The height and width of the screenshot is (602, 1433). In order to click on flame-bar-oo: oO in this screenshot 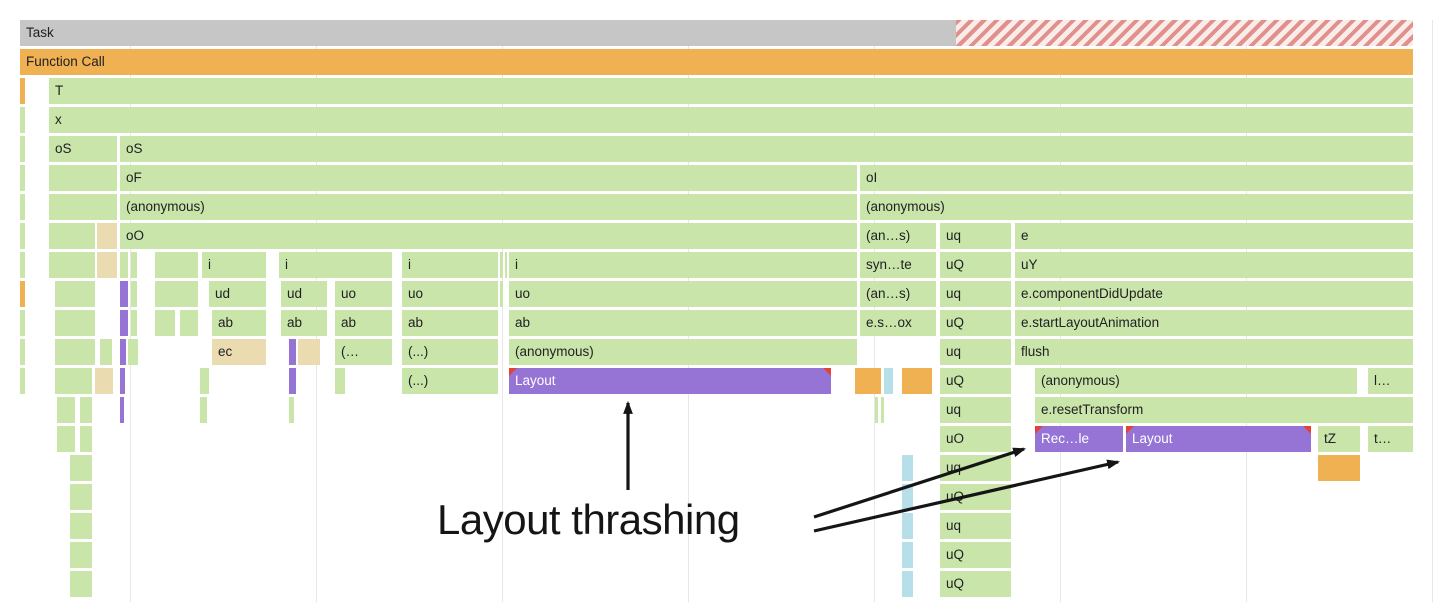, I will do `click(488, 236)`.